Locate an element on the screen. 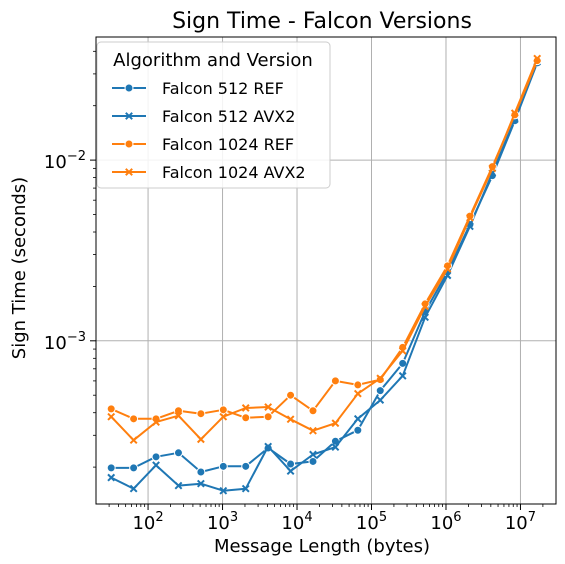 The height and width of the screenshot is (564, 565). legend-box is located at coordinates (213, 115).